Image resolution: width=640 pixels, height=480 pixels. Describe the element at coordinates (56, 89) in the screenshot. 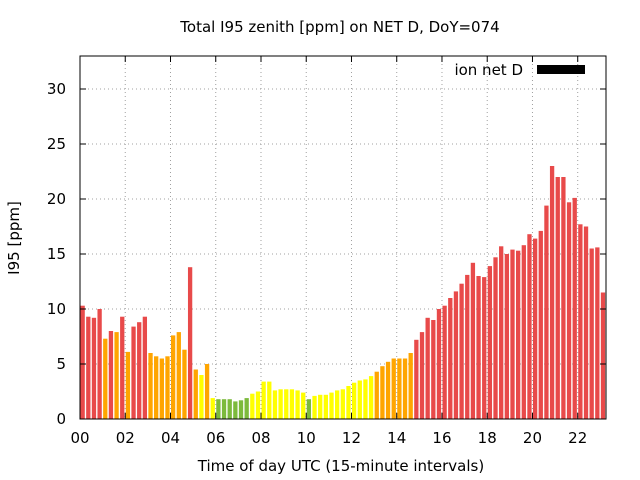

I see `y-tick-label: 30` at that location.